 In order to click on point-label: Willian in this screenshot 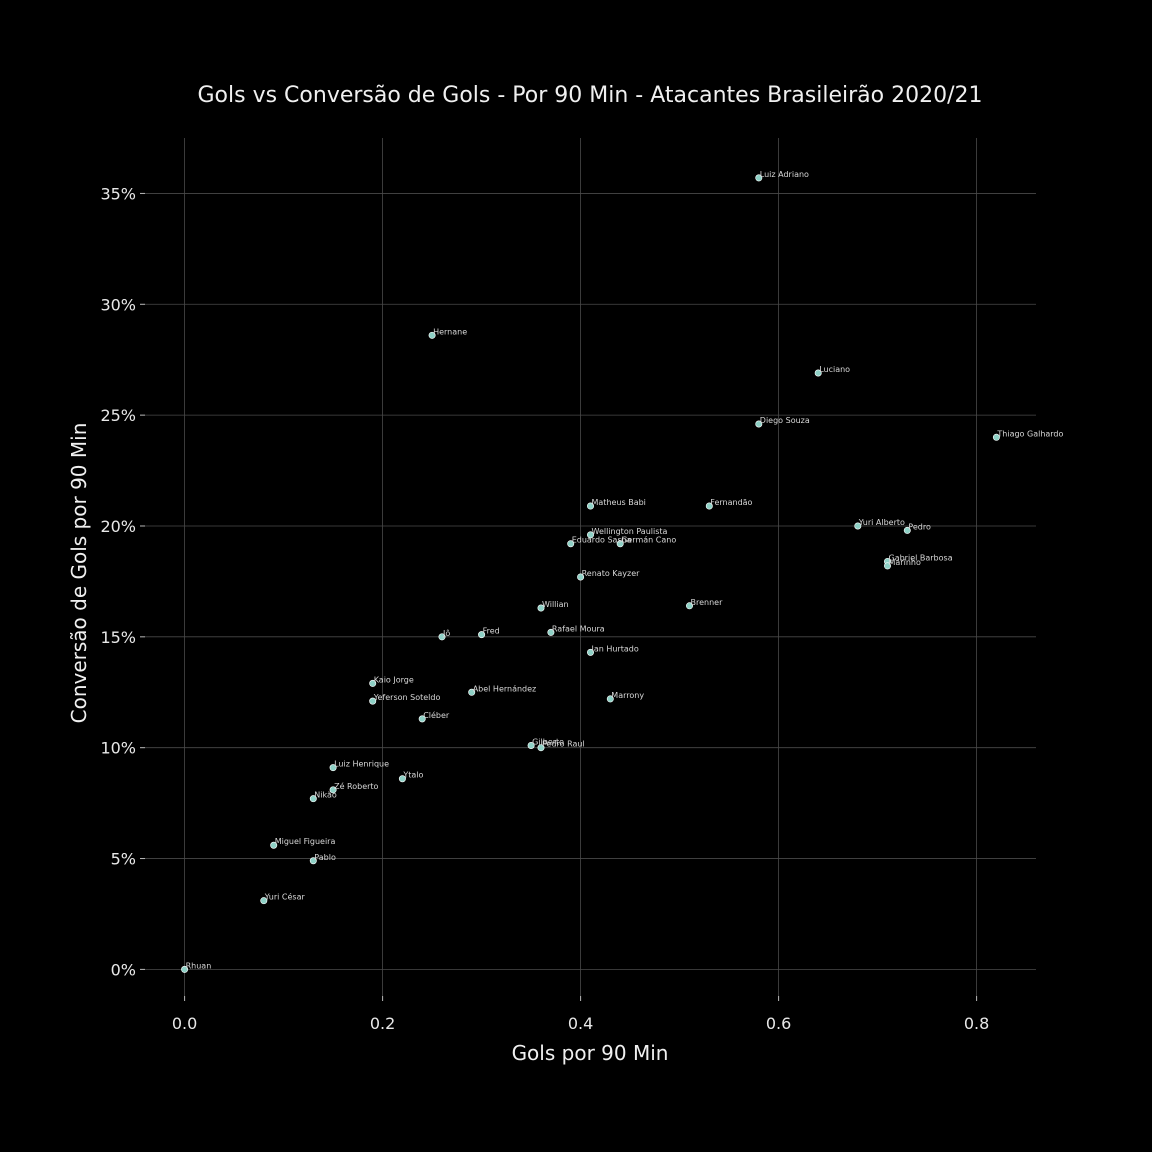, I will do `click(555, 604)`.